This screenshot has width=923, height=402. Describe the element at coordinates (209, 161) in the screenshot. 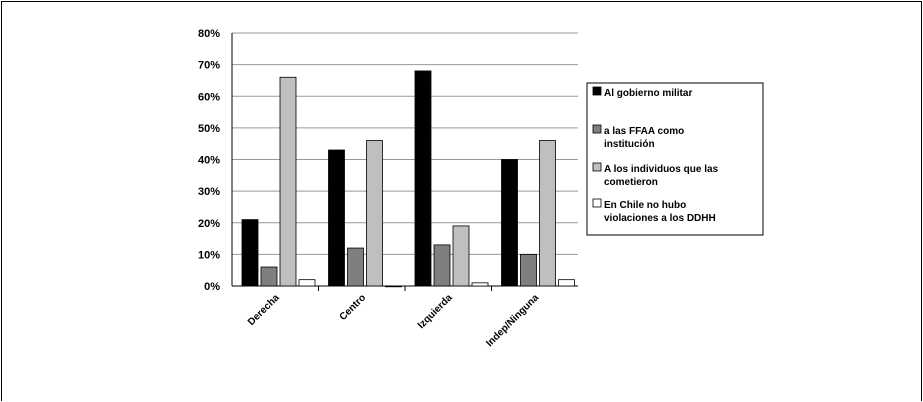

I see `y-tick-label: 40%` at that location.